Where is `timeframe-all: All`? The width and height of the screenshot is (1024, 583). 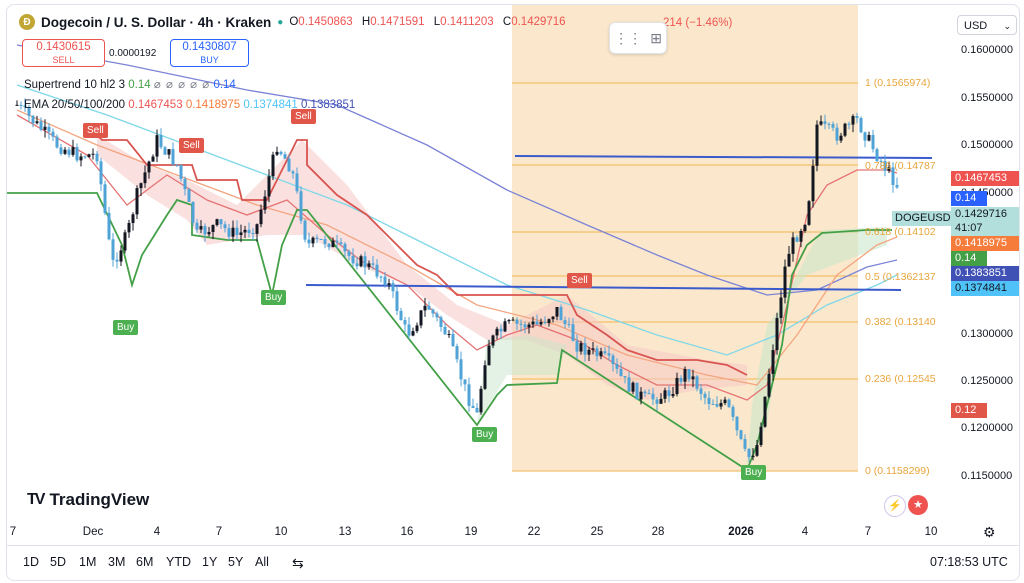 timeframe-all: All is located at coordinates (262, 562).